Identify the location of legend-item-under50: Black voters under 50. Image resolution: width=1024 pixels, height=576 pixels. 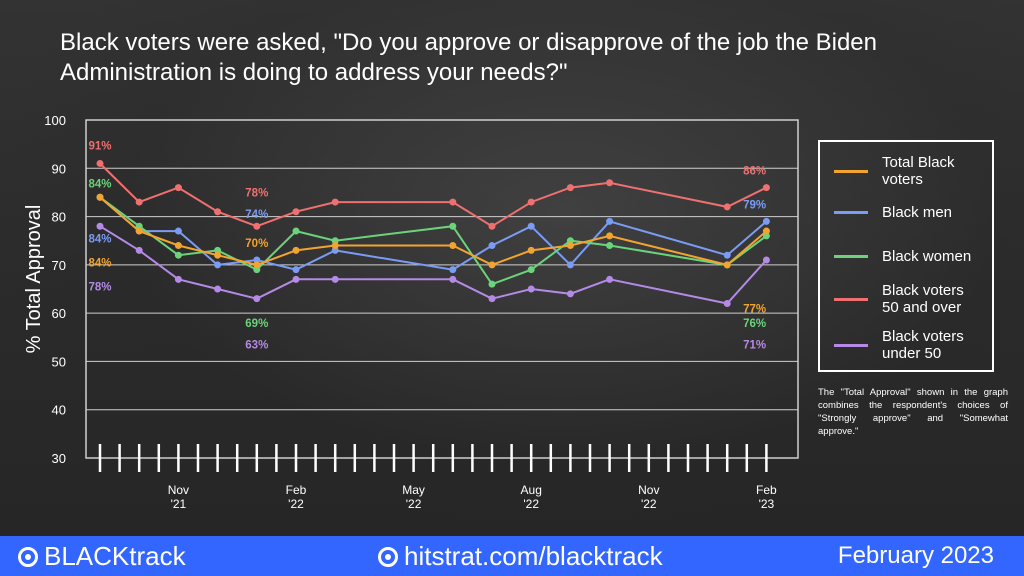
(908, 345).